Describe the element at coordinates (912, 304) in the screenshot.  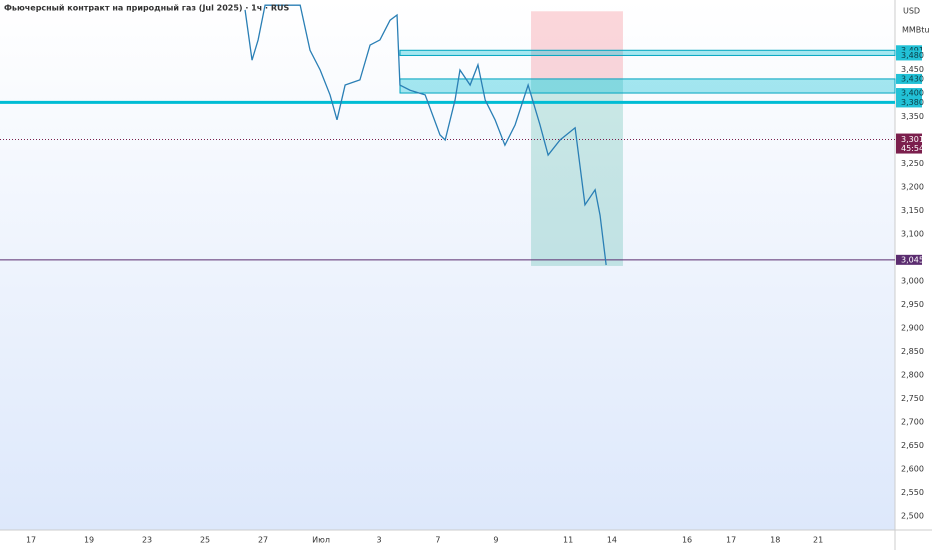
I see `y-tick-label: 2,950` at that location.